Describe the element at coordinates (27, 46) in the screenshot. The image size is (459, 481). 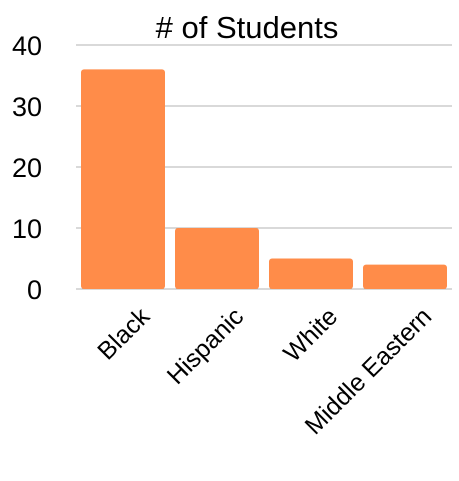
I see `y-tick-label: 40` at that location.